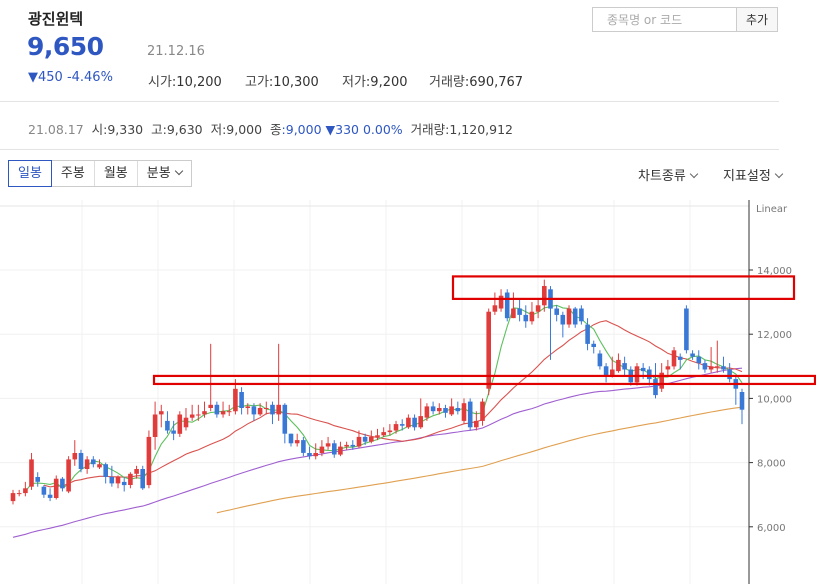 The image size is (816, 584). Describe the element at coordinates (774, 335) in the screenshot. I see `y-tick-label: 12,000` at that location.